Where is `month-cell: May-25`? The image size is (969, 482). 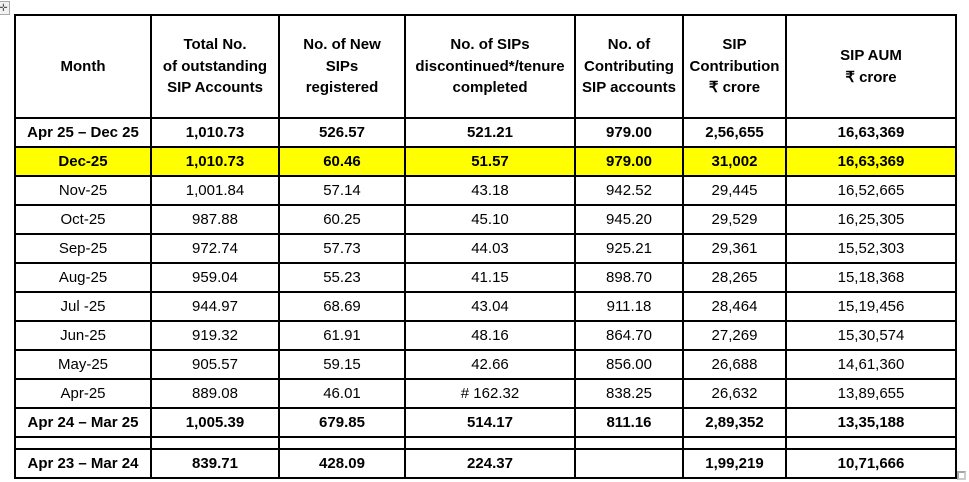 month-cell: May-25 is located at coordinates (83, 364).